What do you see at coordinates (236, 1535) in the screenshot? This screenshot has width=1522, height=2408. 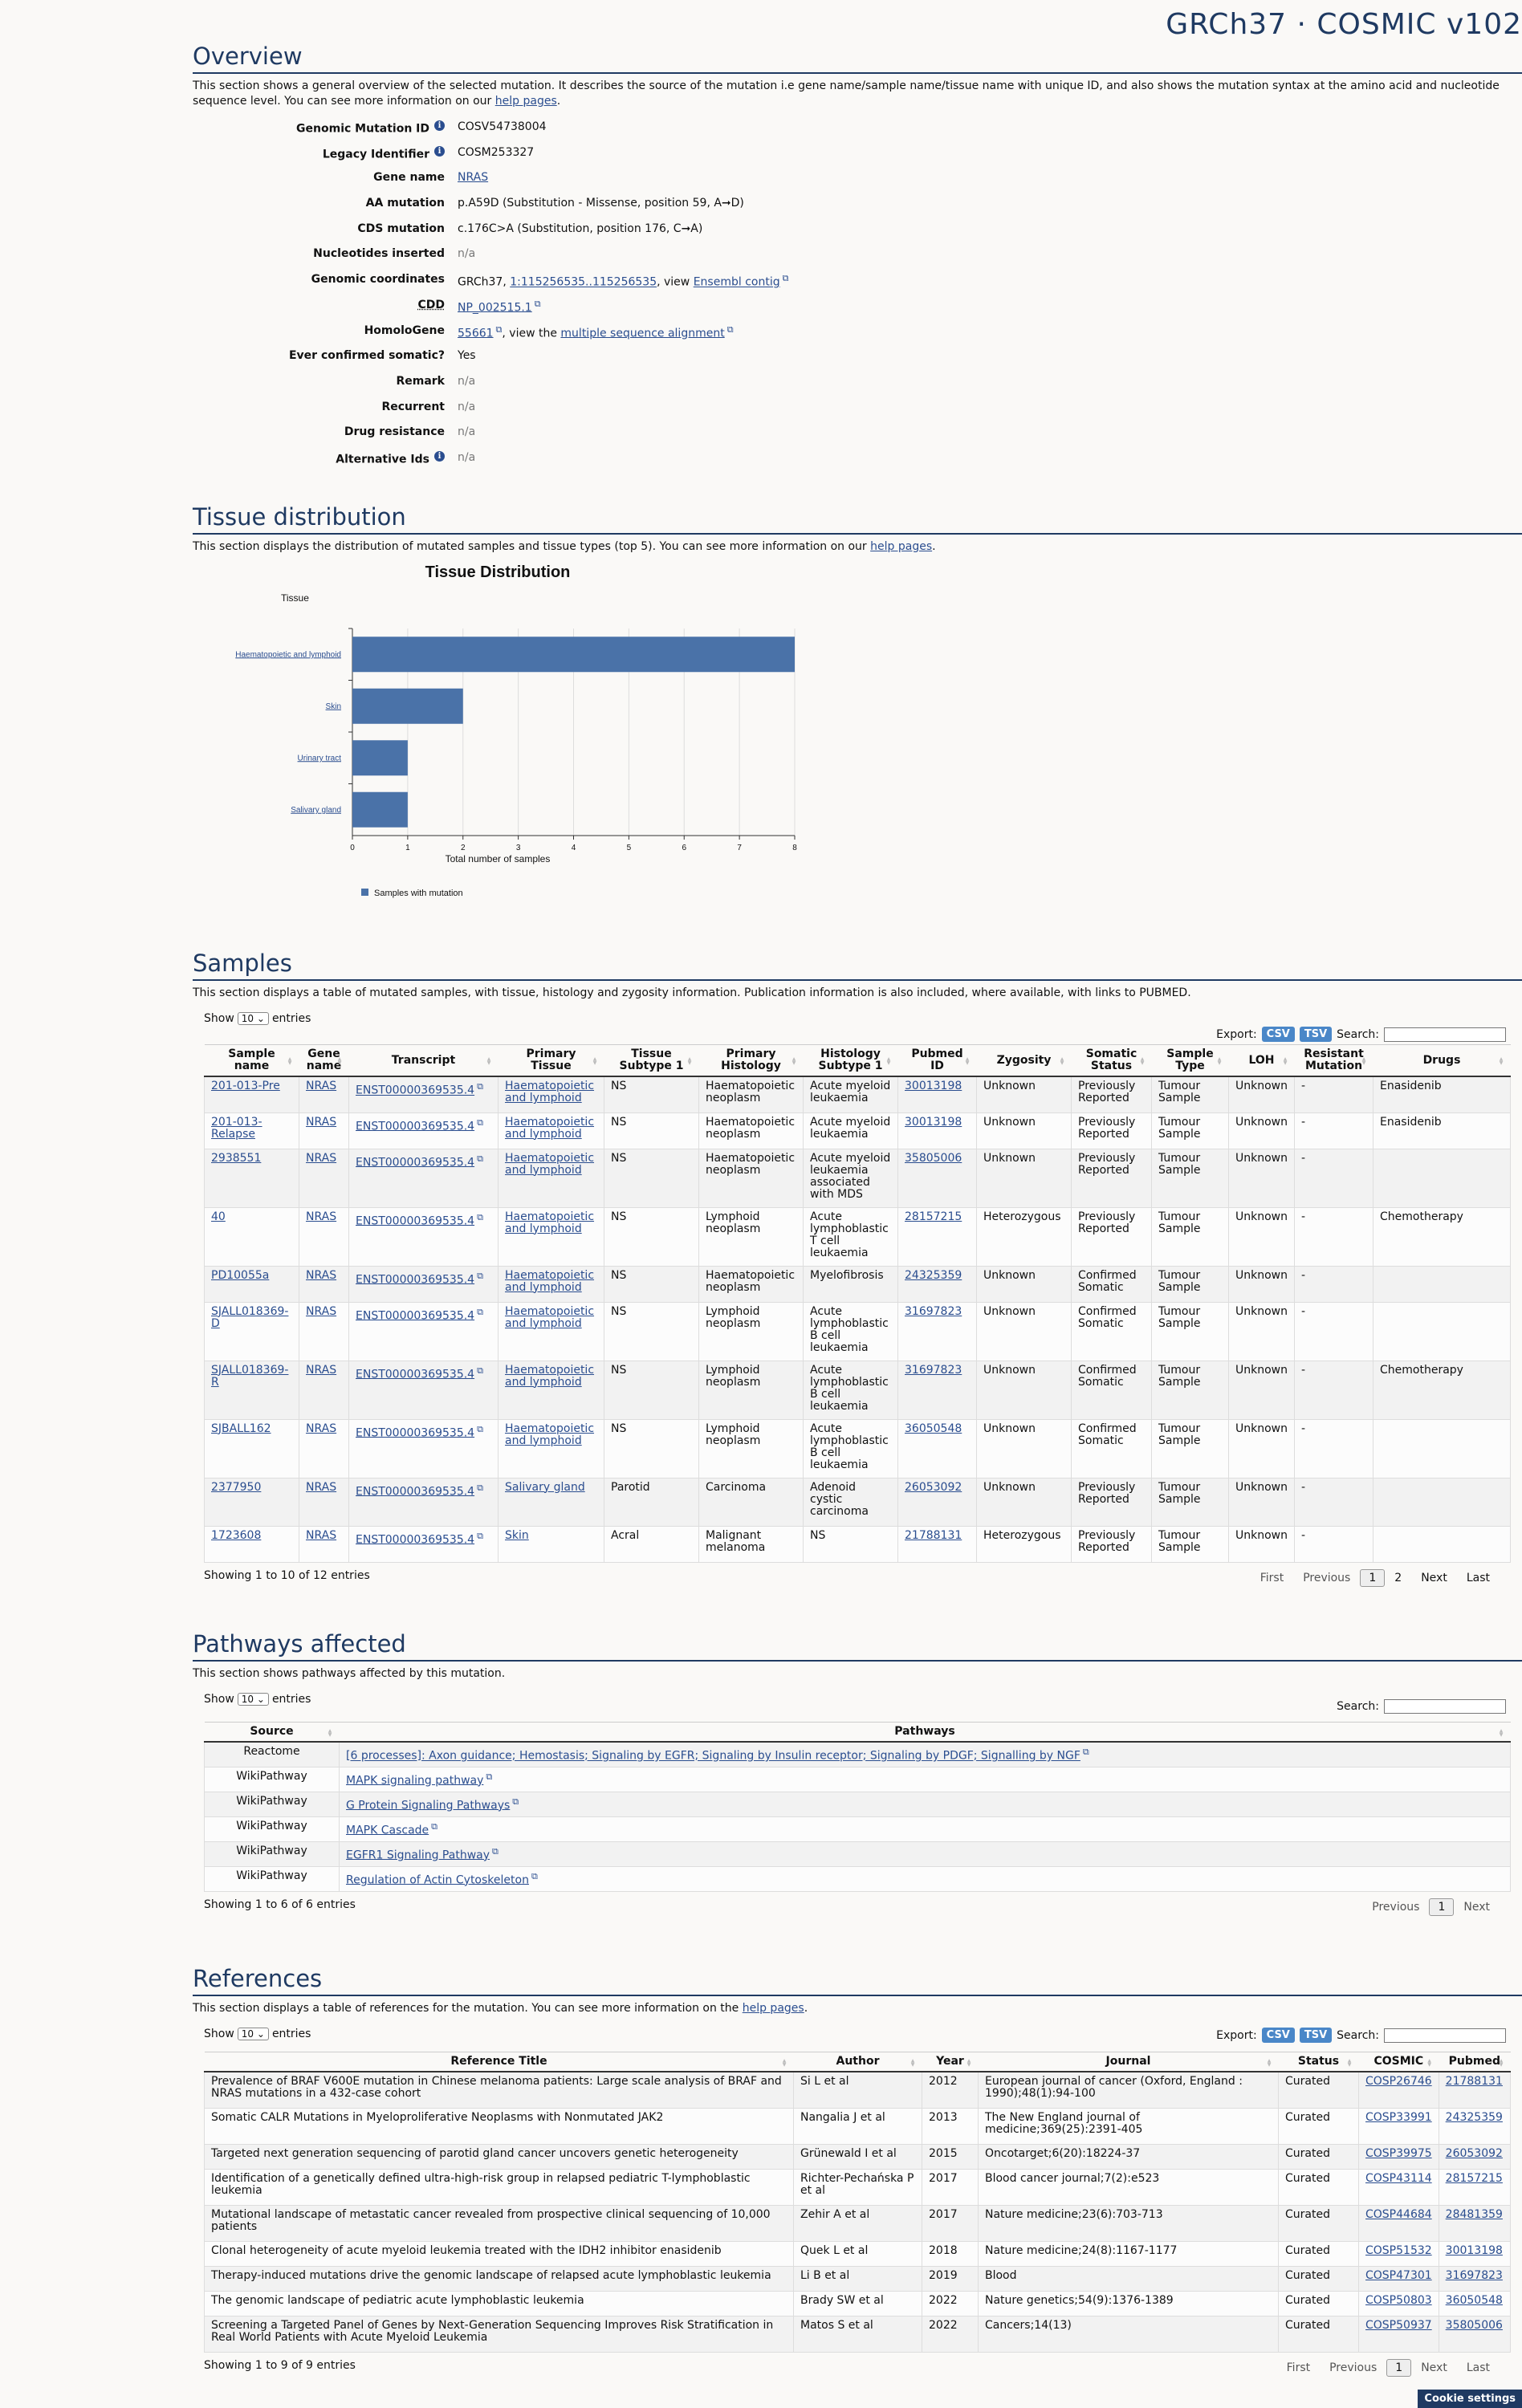 I see `cell-link: 1723608` at bounding box center [236, 1535].